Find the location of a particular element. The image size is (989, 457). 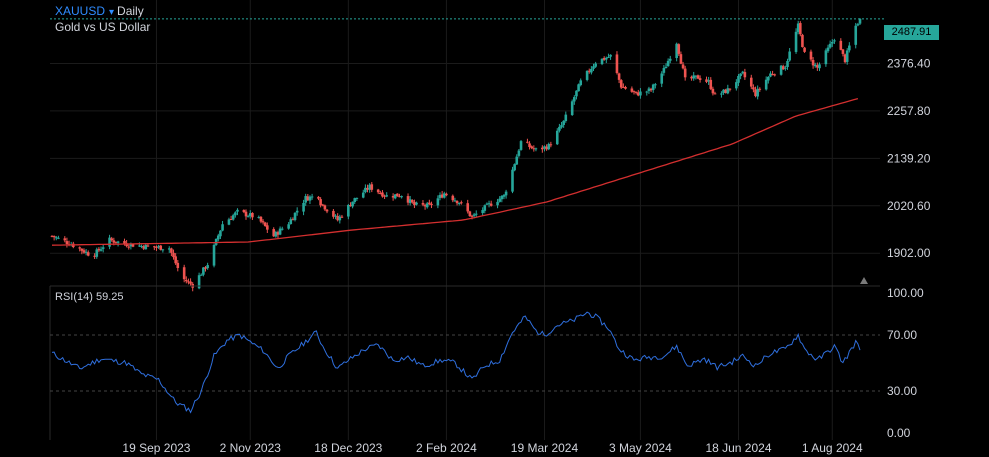

last-price-badge: 2487.91 is located at coordinates (911, 32).